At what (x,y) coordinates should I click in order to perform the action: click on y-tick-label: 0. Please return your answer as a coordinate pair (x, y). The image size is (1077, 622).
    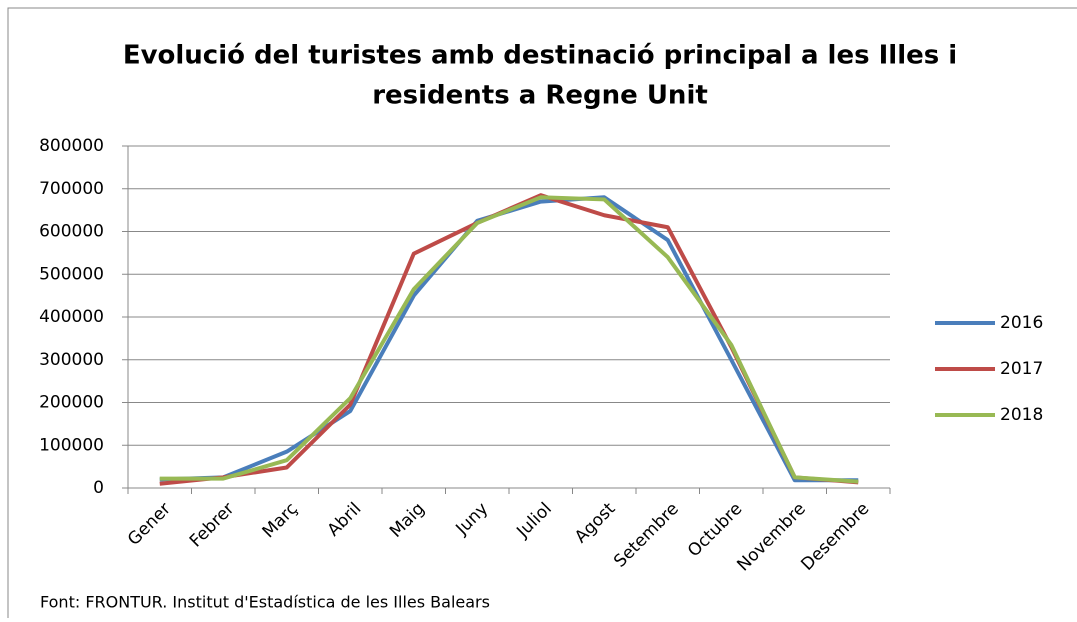
    Looking at the image, I should click on (98, 488).